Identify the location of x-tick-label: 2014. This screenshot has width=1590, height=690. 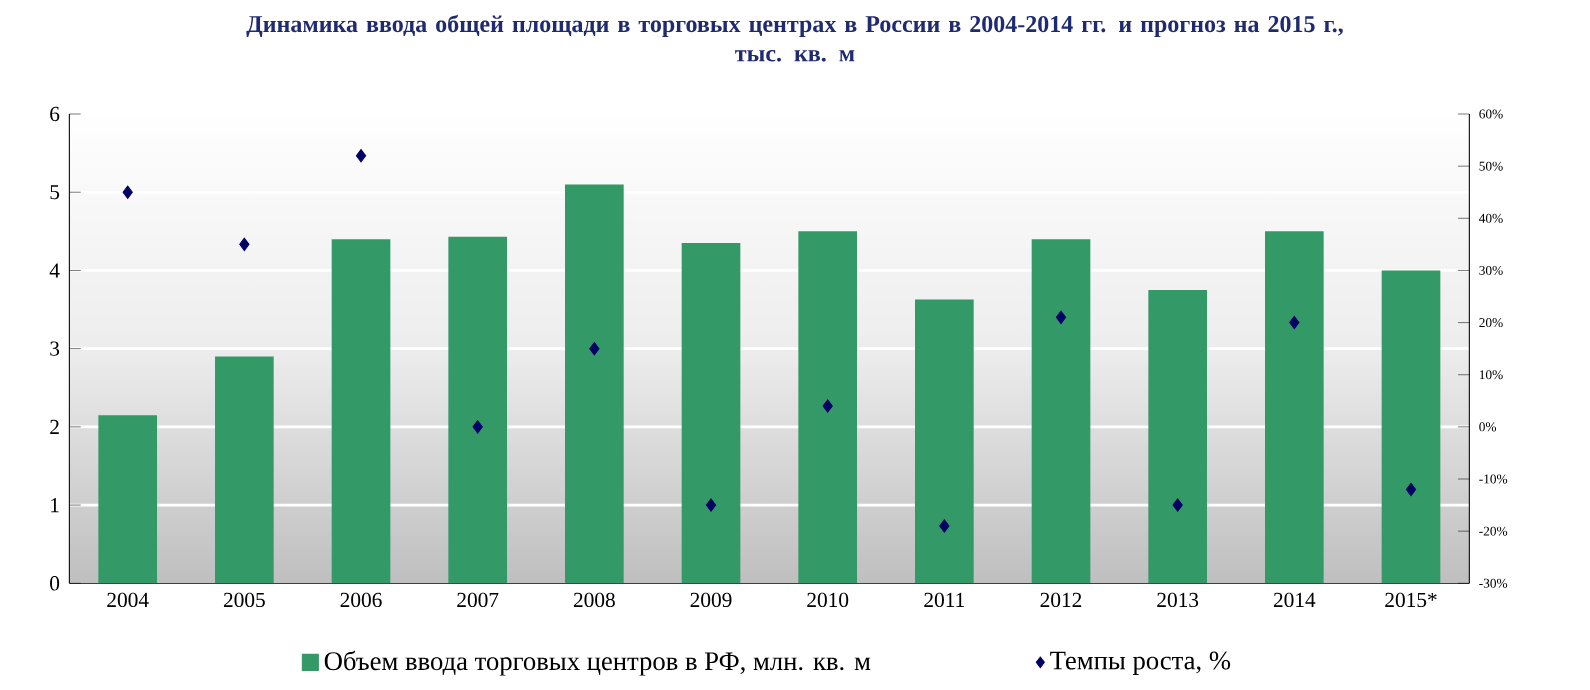
(1294, 600).